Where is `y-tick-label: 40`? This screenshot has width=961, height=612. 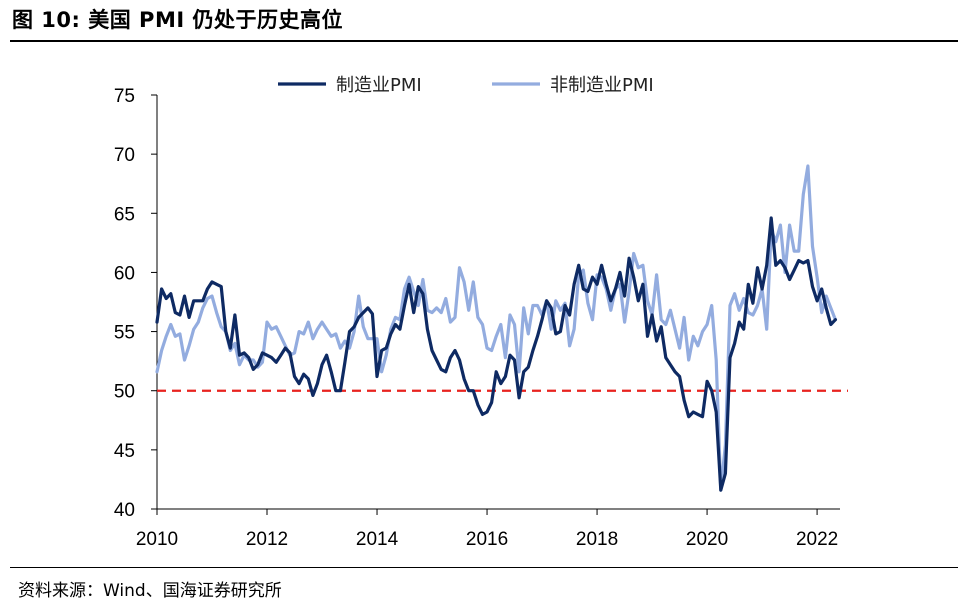
y-tick-label: 40 is located at coordinates (124, 510).